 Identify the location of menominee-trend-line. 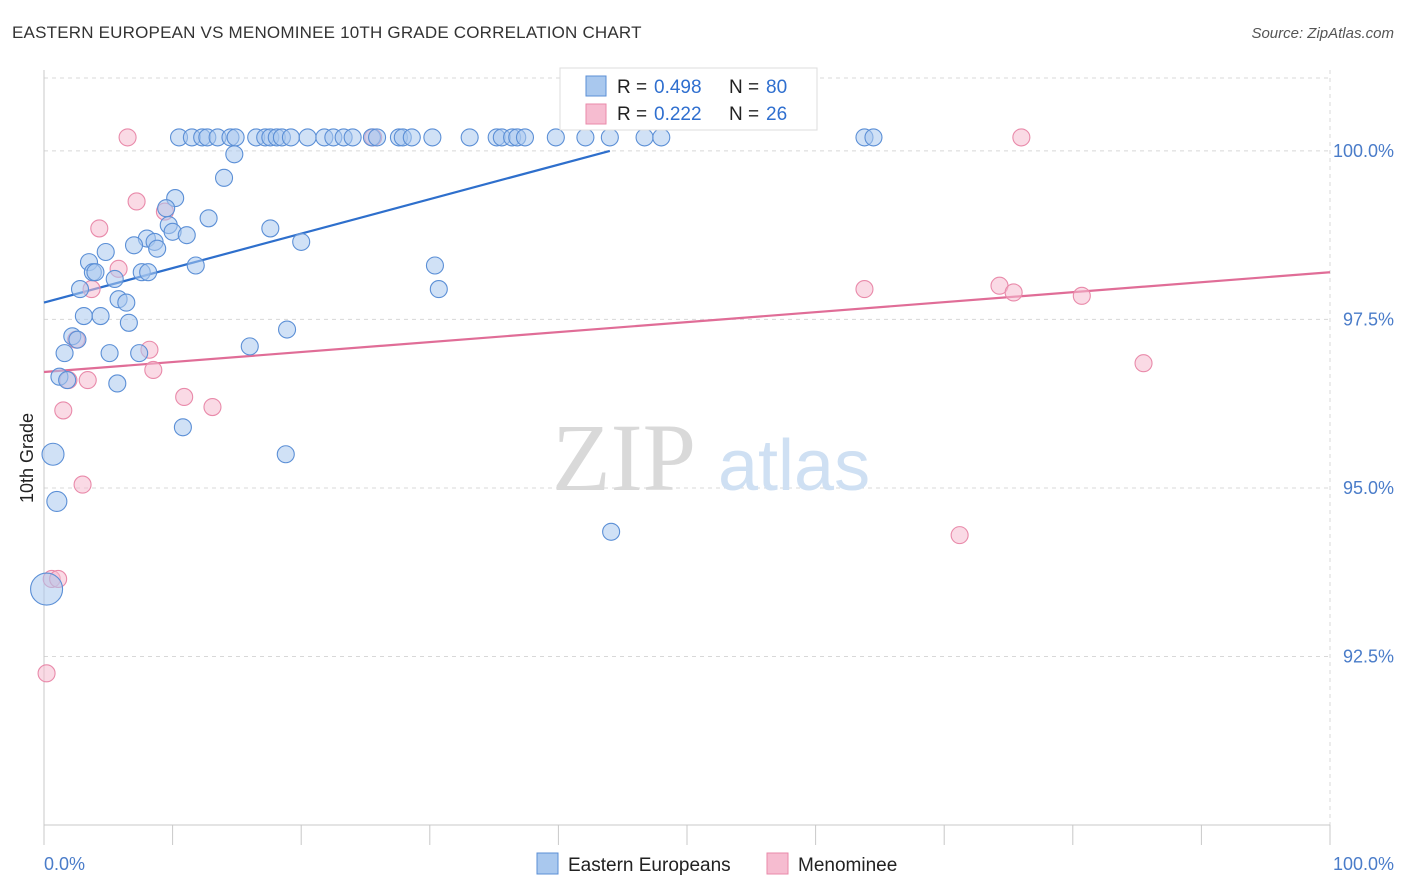
(687, 322).